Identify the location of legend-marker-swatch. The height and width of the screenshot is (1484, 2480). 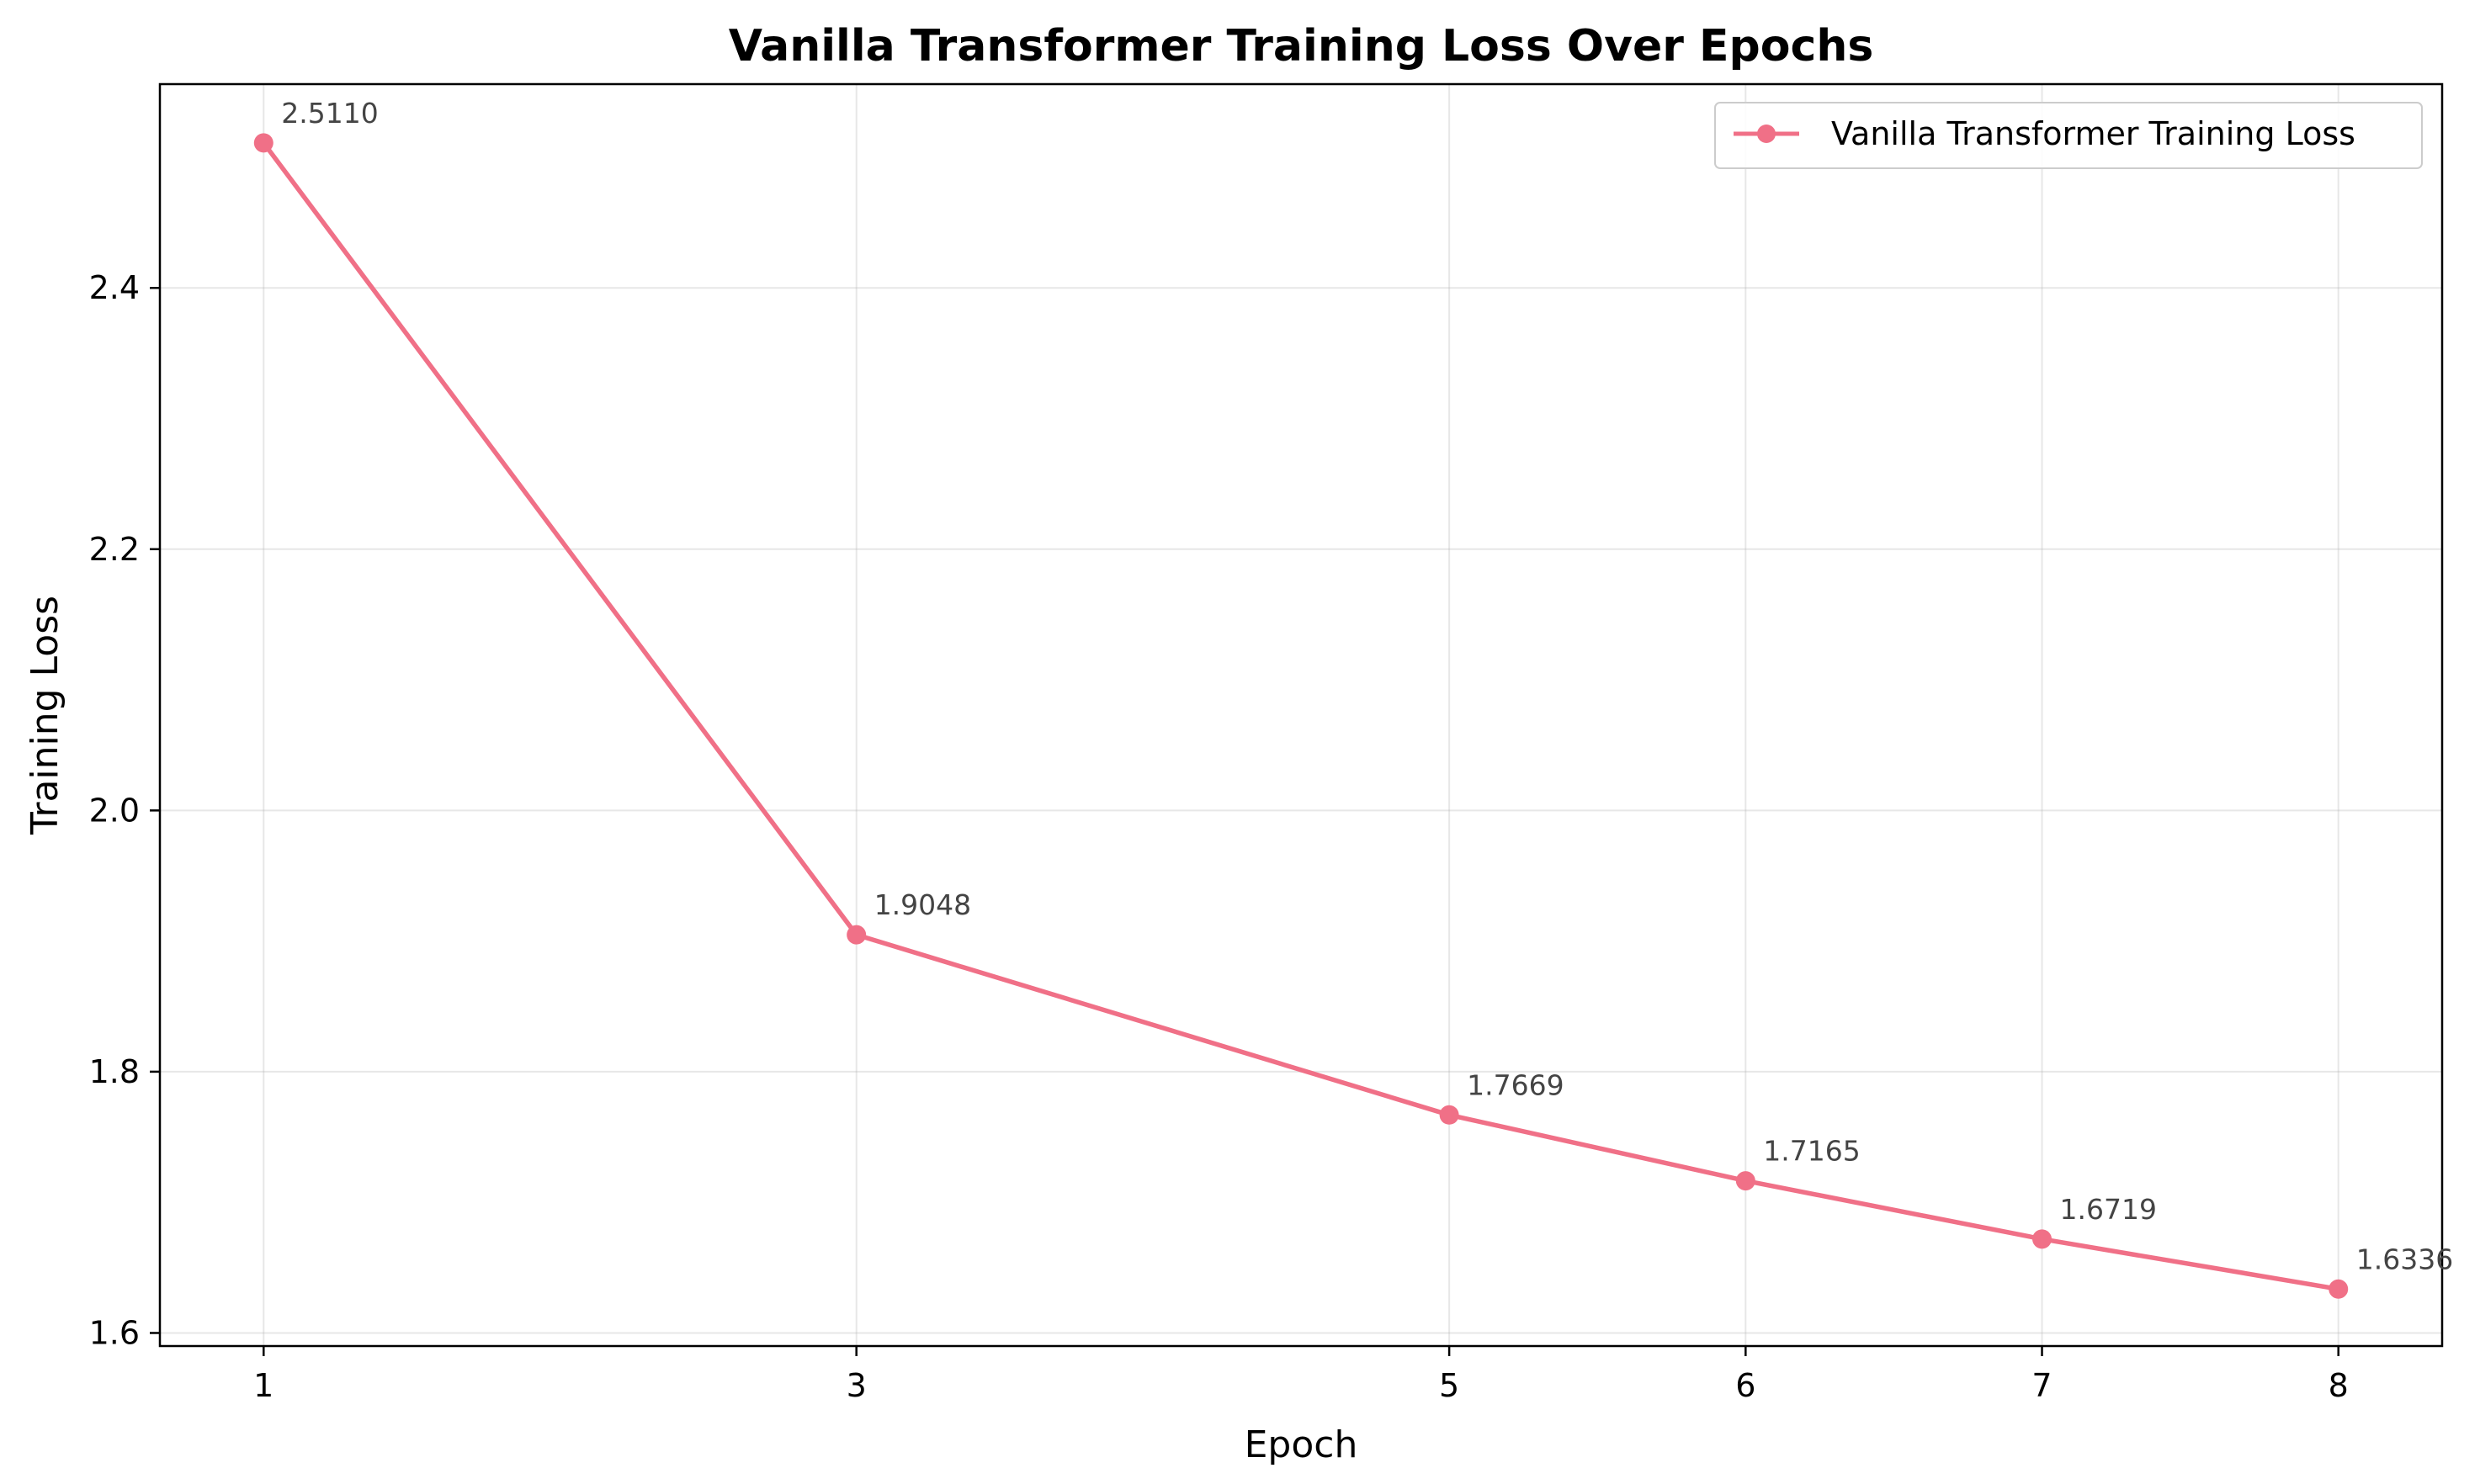
(1766, 134).